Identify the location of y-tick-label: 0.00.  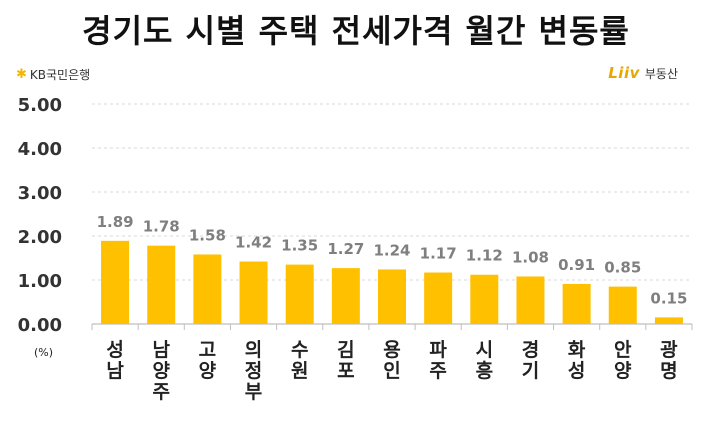
(40, 325).